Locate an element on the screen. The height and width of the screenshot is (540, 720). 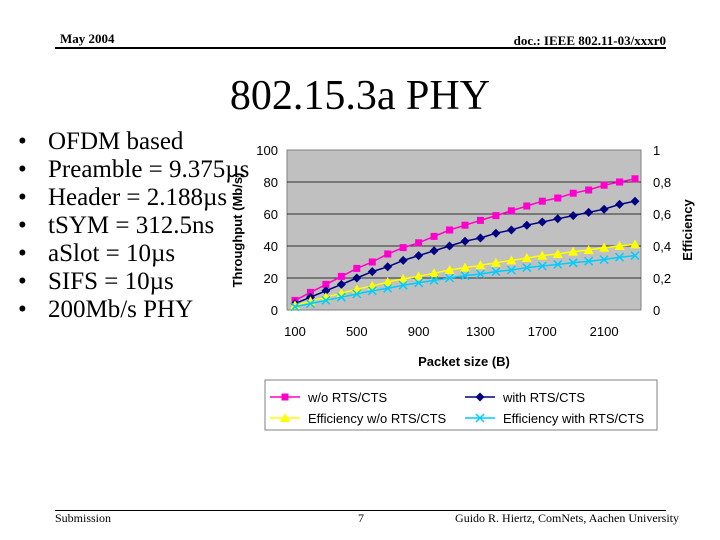
header-date: May 2004 is located at coordinates (87, 38).